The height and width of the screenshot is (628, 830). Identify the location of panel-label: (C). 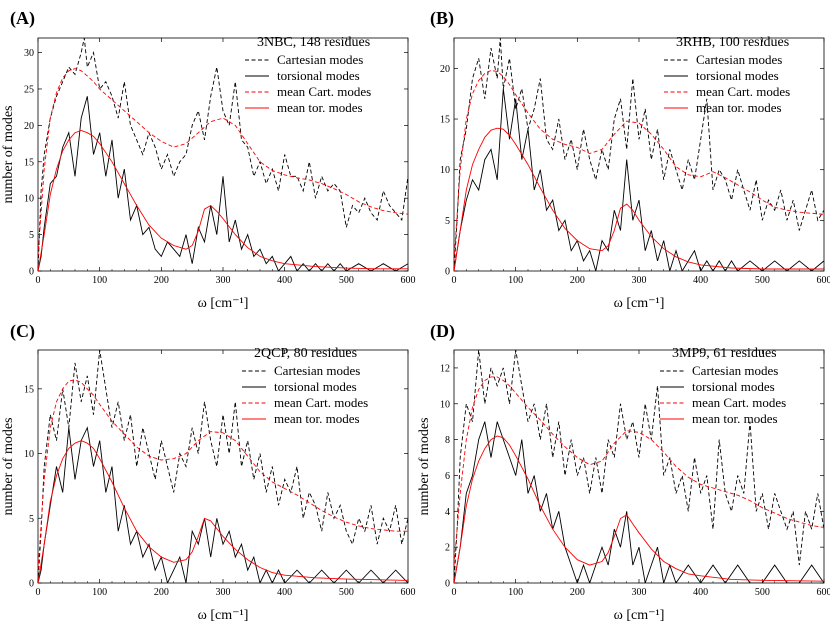
(22, 331).